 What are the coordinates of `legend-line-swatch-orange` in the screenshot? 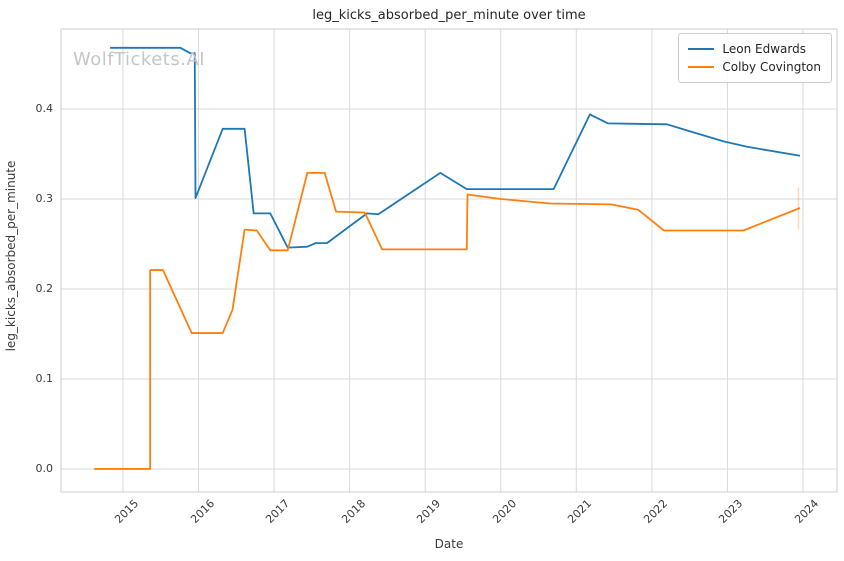 It's located at (701, 67).